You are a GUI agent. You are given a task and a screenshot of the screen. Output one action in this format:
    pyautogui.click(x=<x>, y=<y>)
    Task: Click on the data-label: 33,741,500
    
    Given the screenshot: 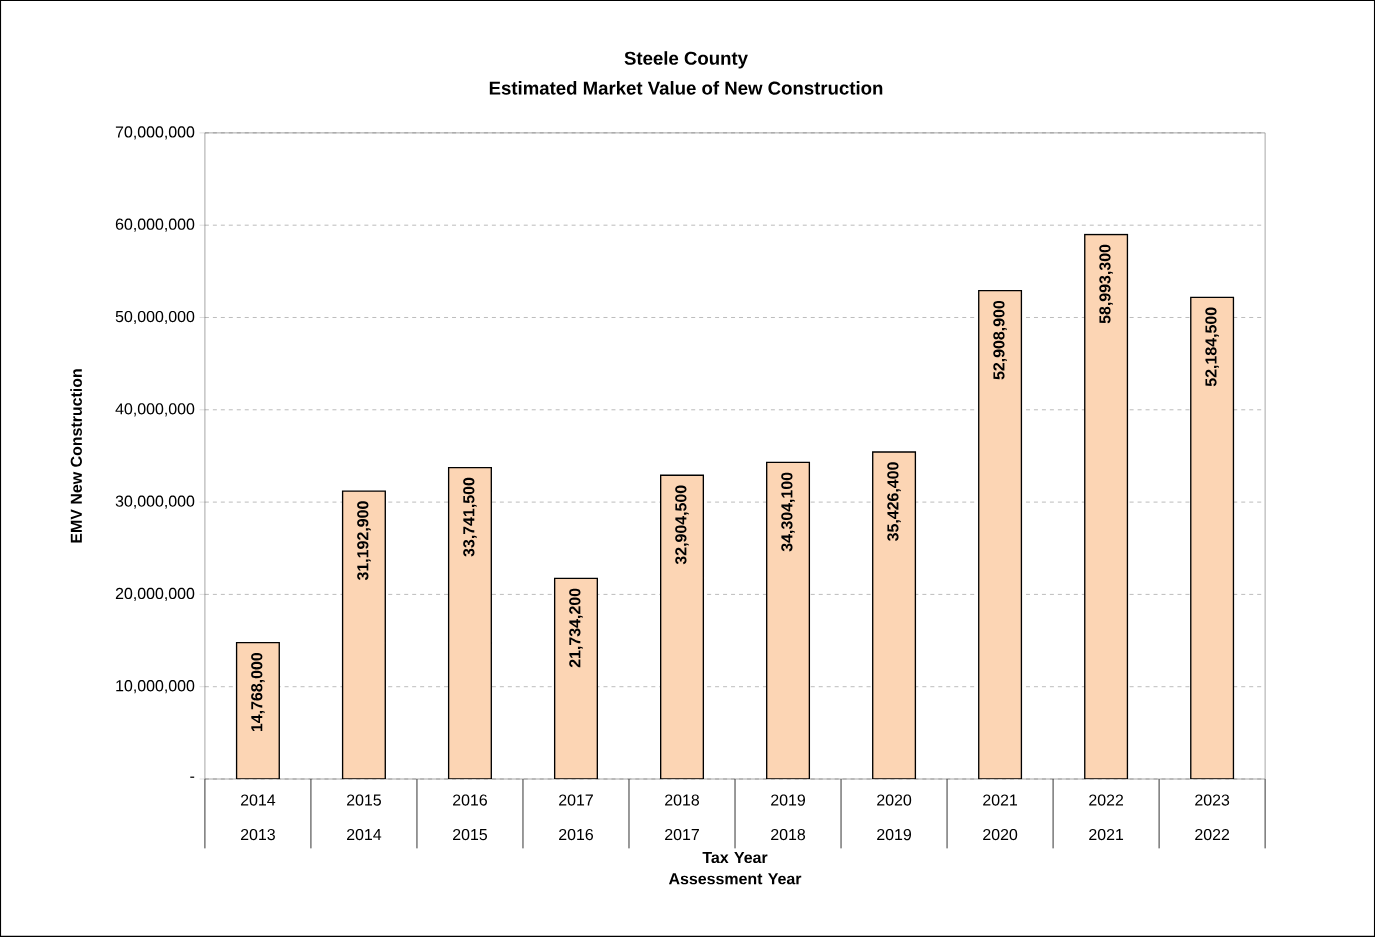 What is the action you would take?
    pyautogui.click(x=470, y=517)
    